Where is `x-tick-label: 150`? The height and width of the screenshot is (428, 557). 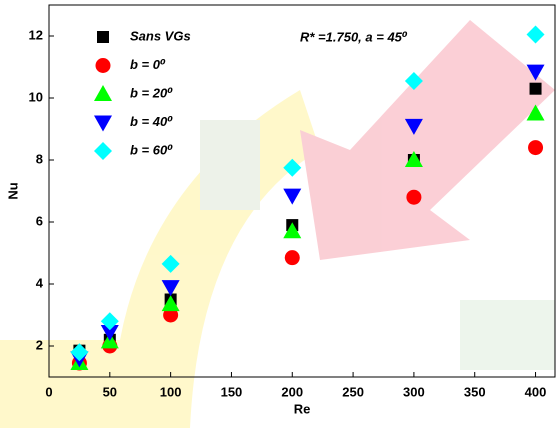
x-tick-label: 150 is located at coordinates (232, 391).